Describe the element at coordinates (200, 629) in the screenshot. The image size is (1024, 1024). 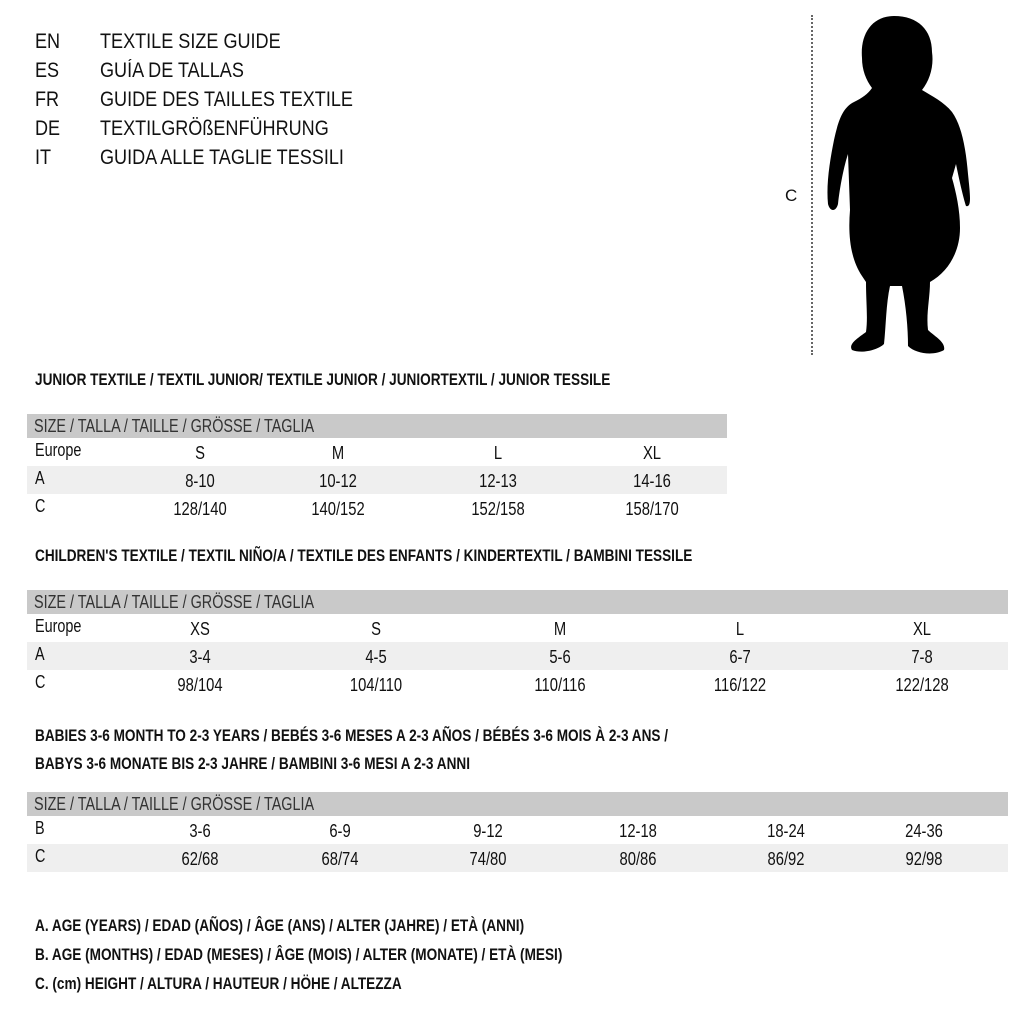
I see `table-cell: XS` at that location.